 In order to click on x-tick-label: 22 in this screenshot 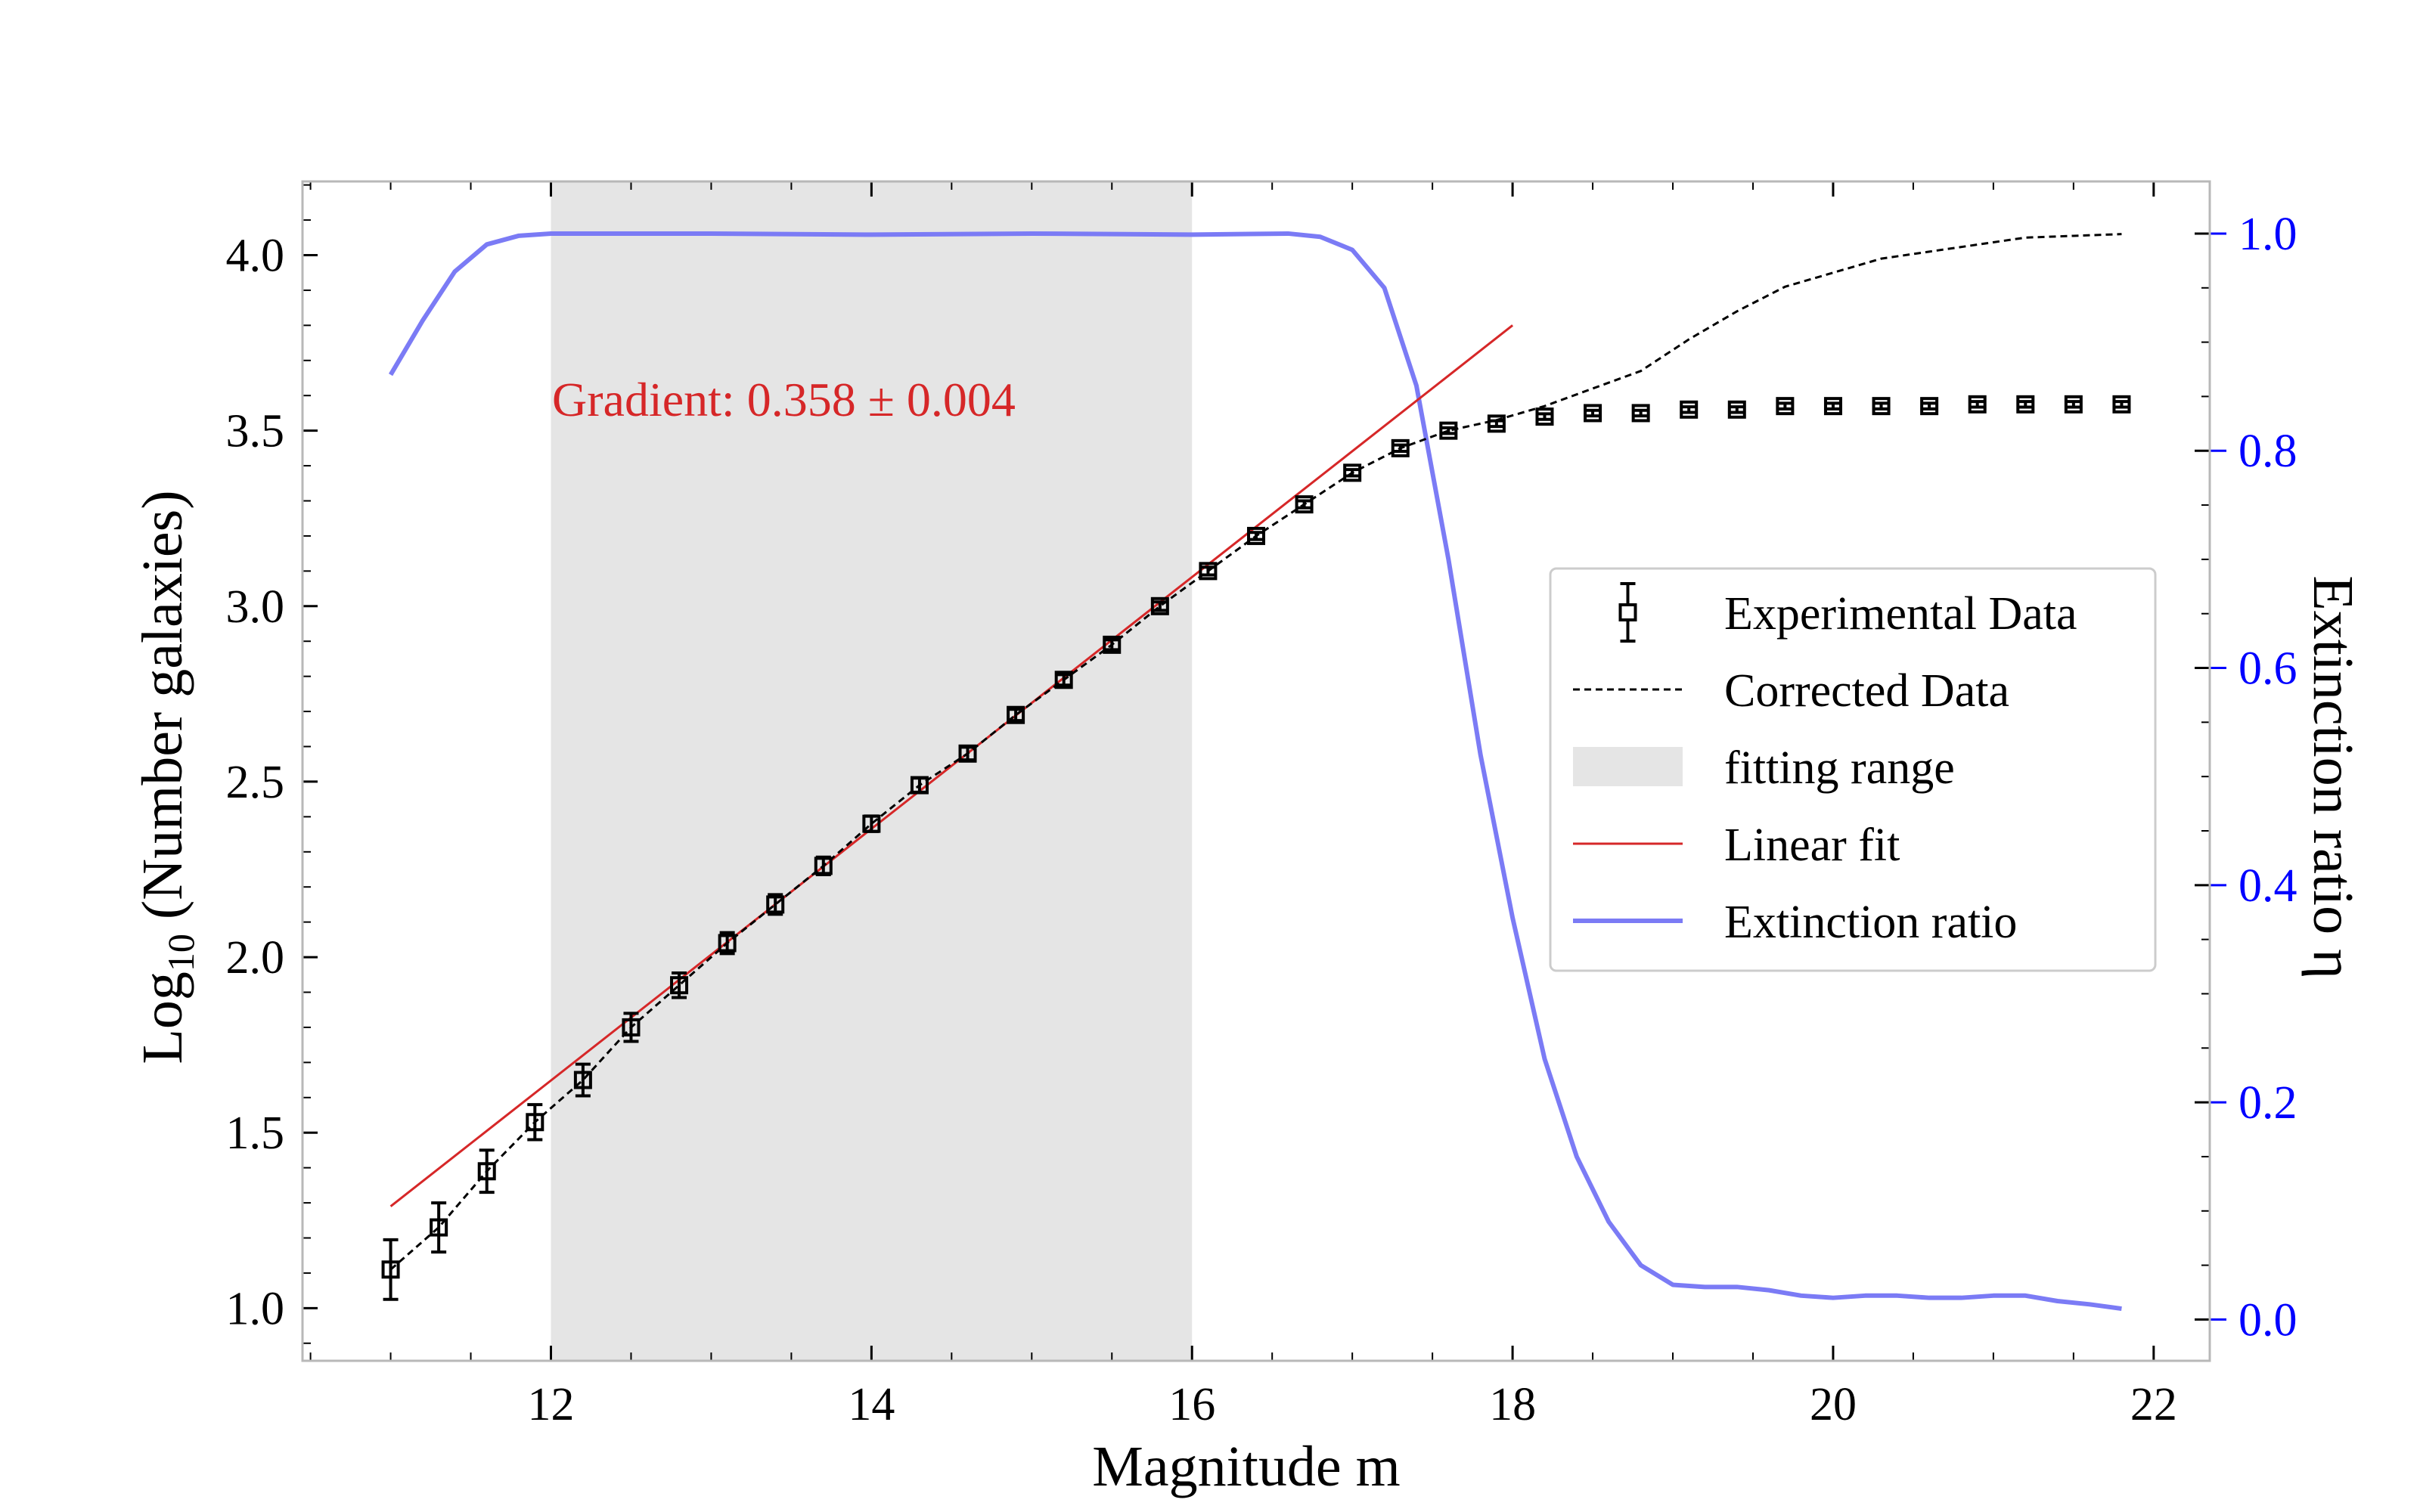, I will do `click(2153, 1404)`.